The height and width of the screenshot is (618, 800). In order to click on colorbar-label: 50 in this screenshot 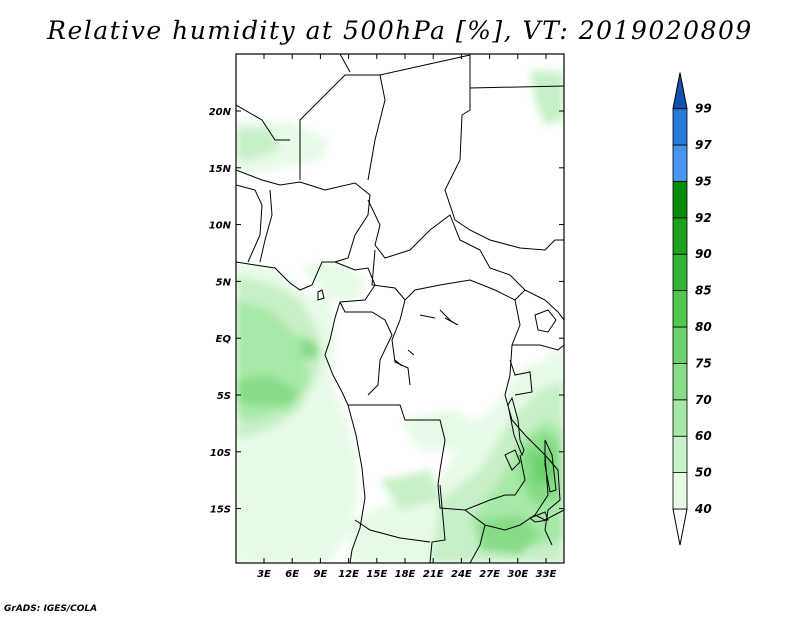, I will do `click(703, 473)`.